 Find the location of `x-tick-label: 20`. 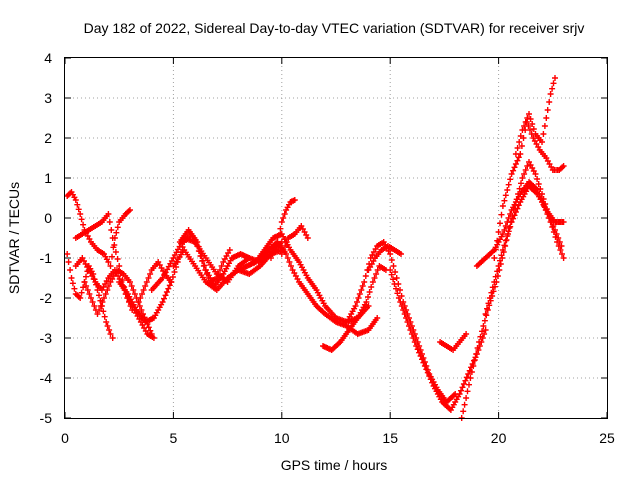

x-tick-label: 20 is located at coordinates (499, 438).